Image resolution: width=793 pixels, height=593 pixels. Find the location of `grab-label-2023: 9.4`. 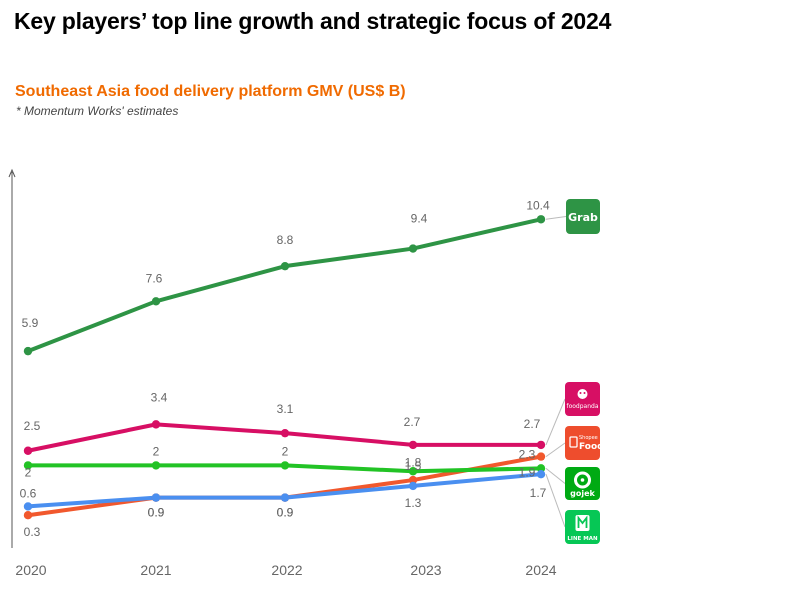

grab-label-2023: 9.4 is located at coordinates (419, 219).